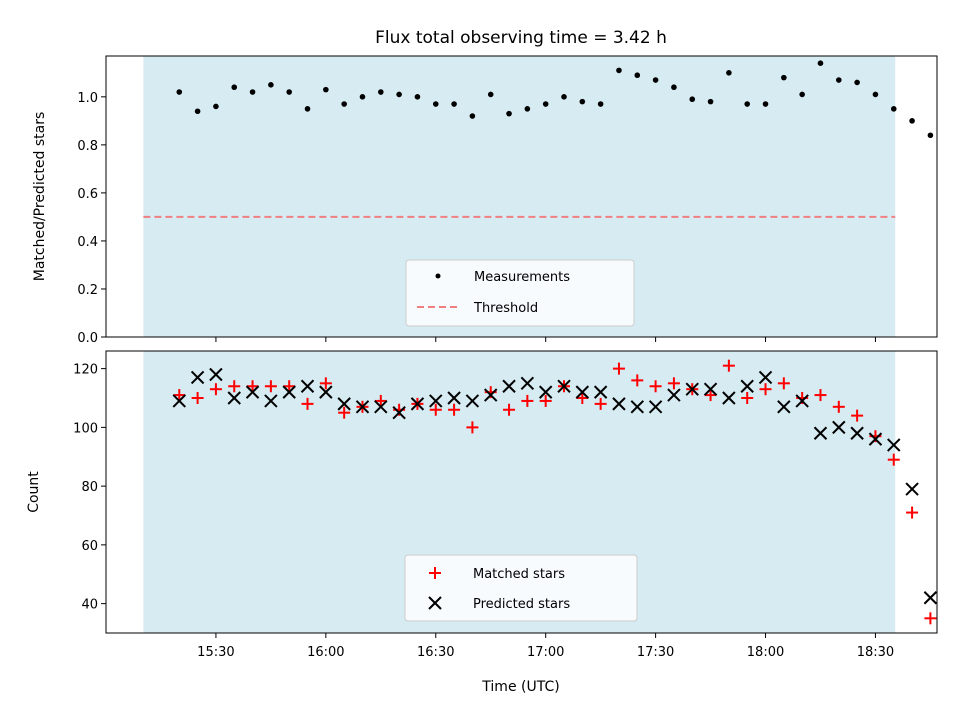 This screenshot has height=720, width=960. Describe the element at coordinates (89, 488) in the screenshot. I see `bottom-y-ticks: 40 60 80 100 120` at that location.